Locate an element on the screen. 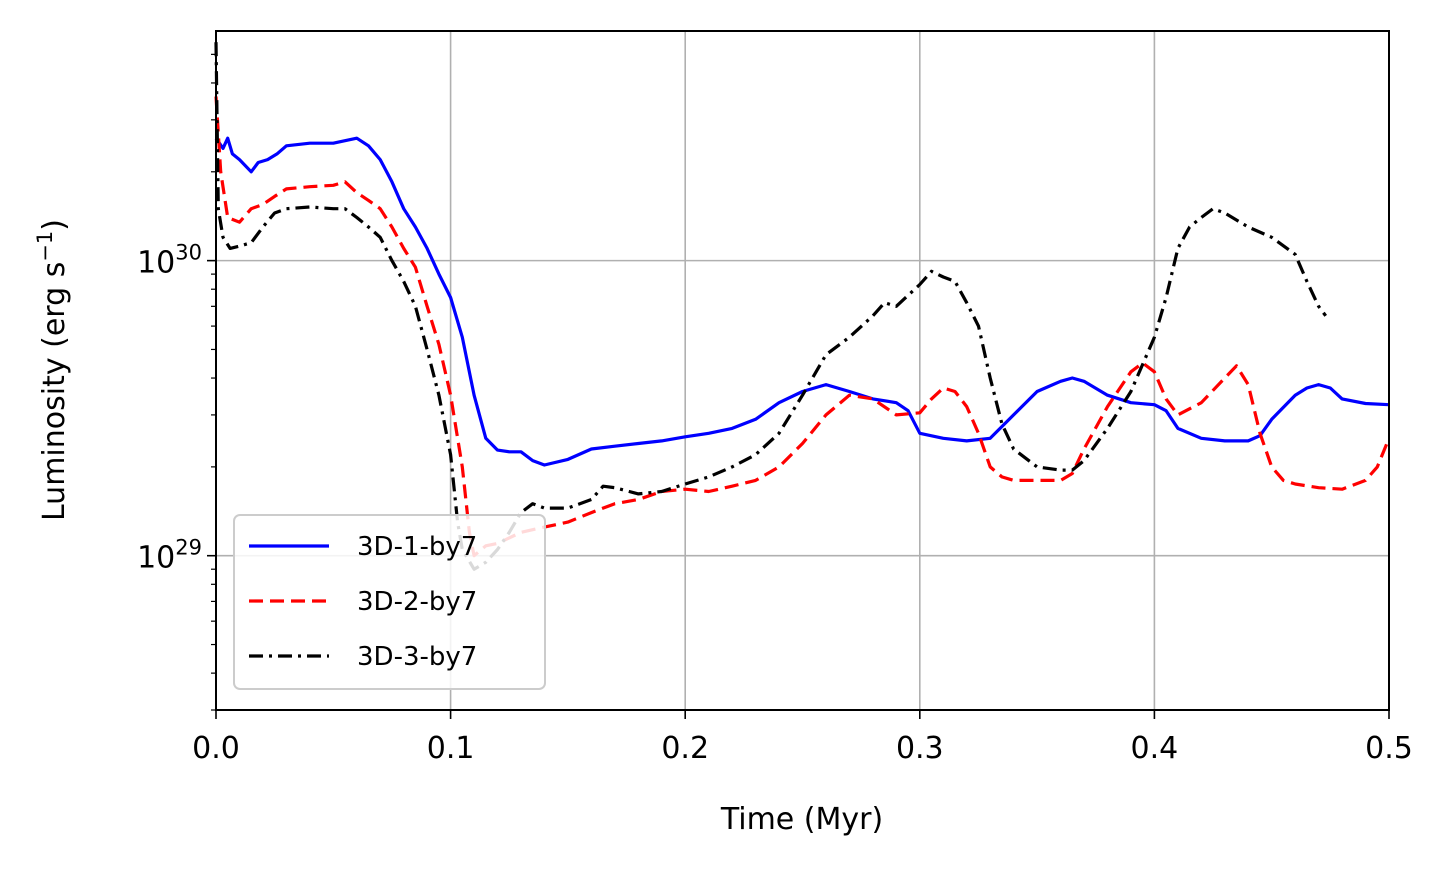  legend-label: 3D-2-by7 is located at coordinates (417, 602).